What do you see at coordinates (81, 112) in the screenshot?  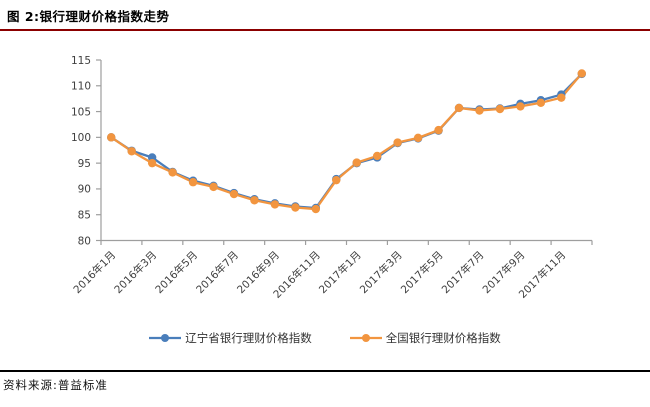 I see `svg-text: 105` at bounding box center [81, 112].